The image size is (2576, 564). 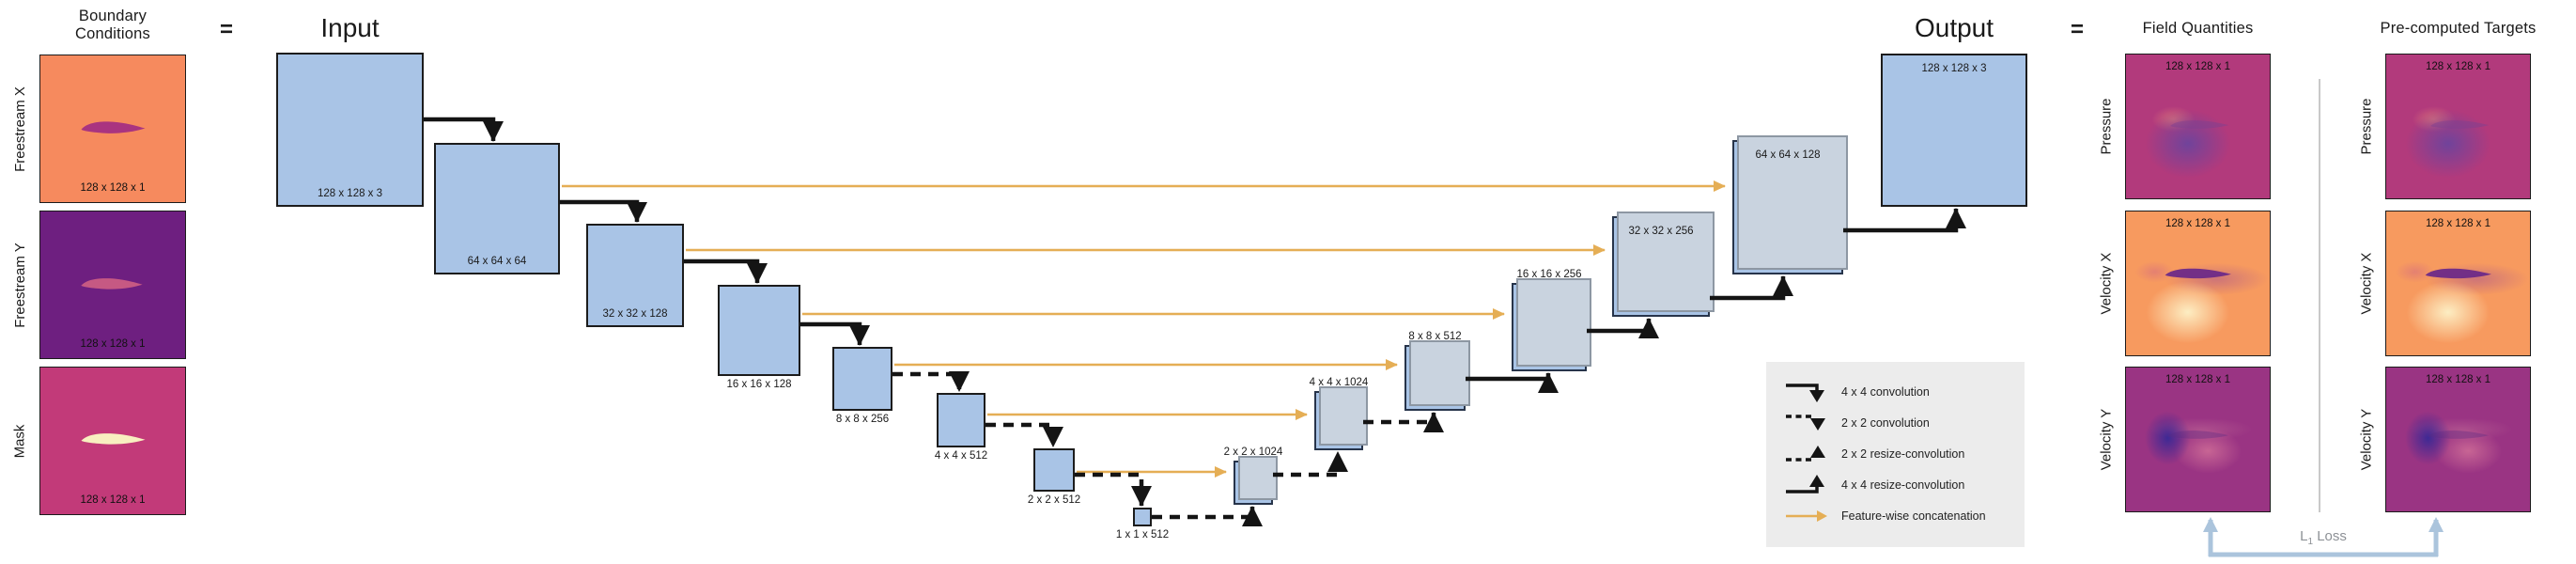 What do you see at coordinates (2198, 379) in the screenshot?
I see `field-velocity-y-dims: 128 x 128 x 1` at bounding box center [2198, 379].